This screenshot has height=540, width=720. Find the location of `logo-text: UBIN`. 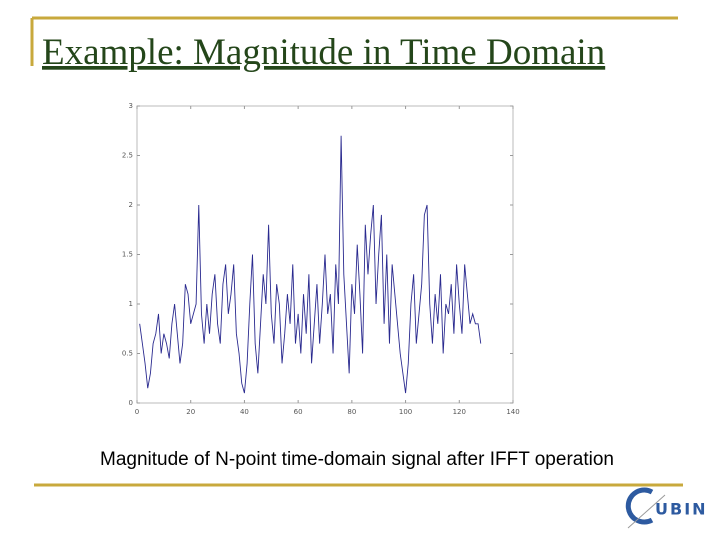

logo-text: UBIN is located at coordinates (681, 509).